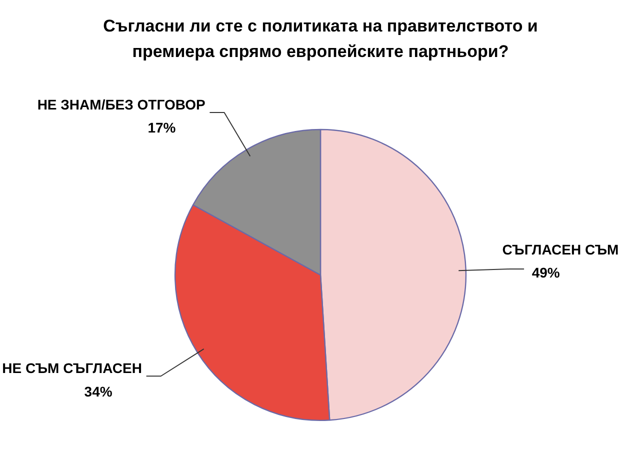  I want to click on slice-label: НЕ ЗНАМ/БЕЗ ОТГОВОР, so click(121, 104).